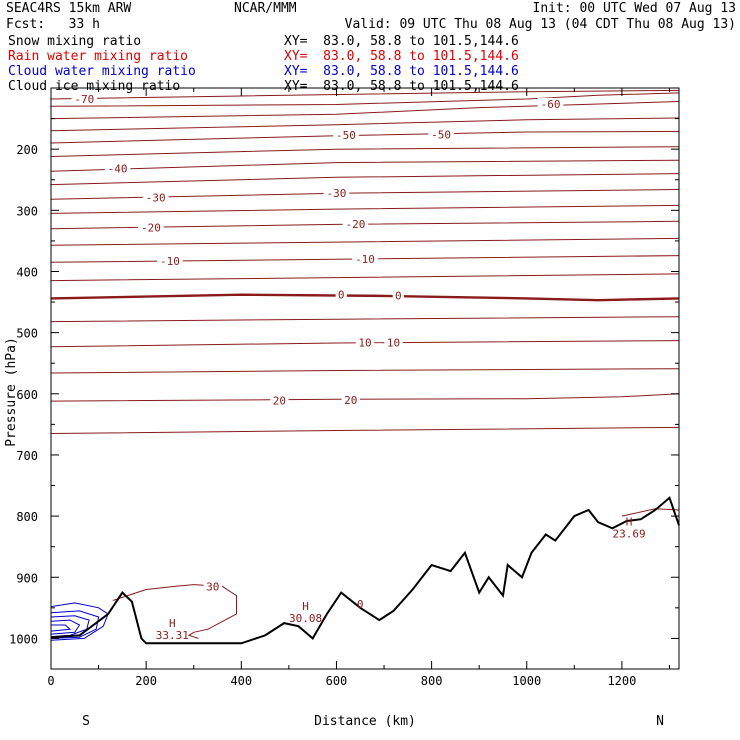 The width and height of the screenshot is (740, 740). I want to click on isotherm-label--20-1: -20, so click(356, 224).